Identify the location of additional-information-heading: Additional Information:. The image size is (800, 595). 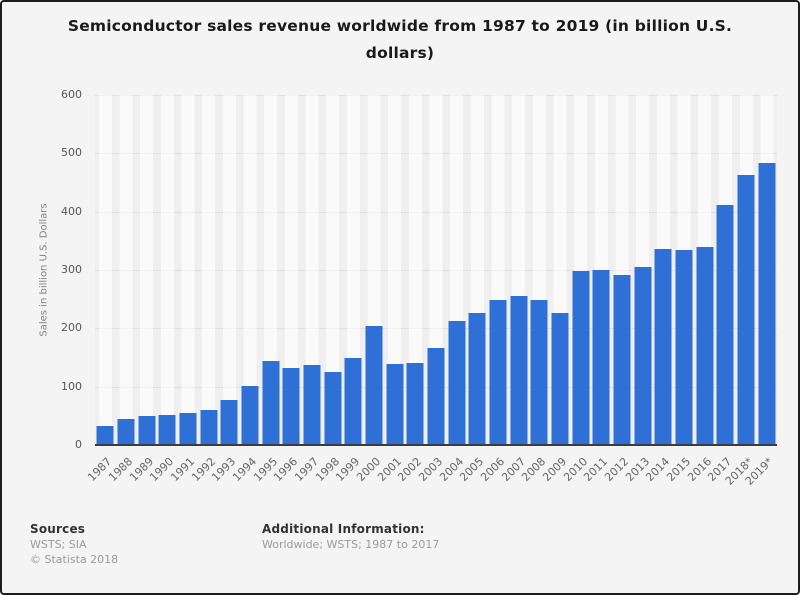
(343, 529).